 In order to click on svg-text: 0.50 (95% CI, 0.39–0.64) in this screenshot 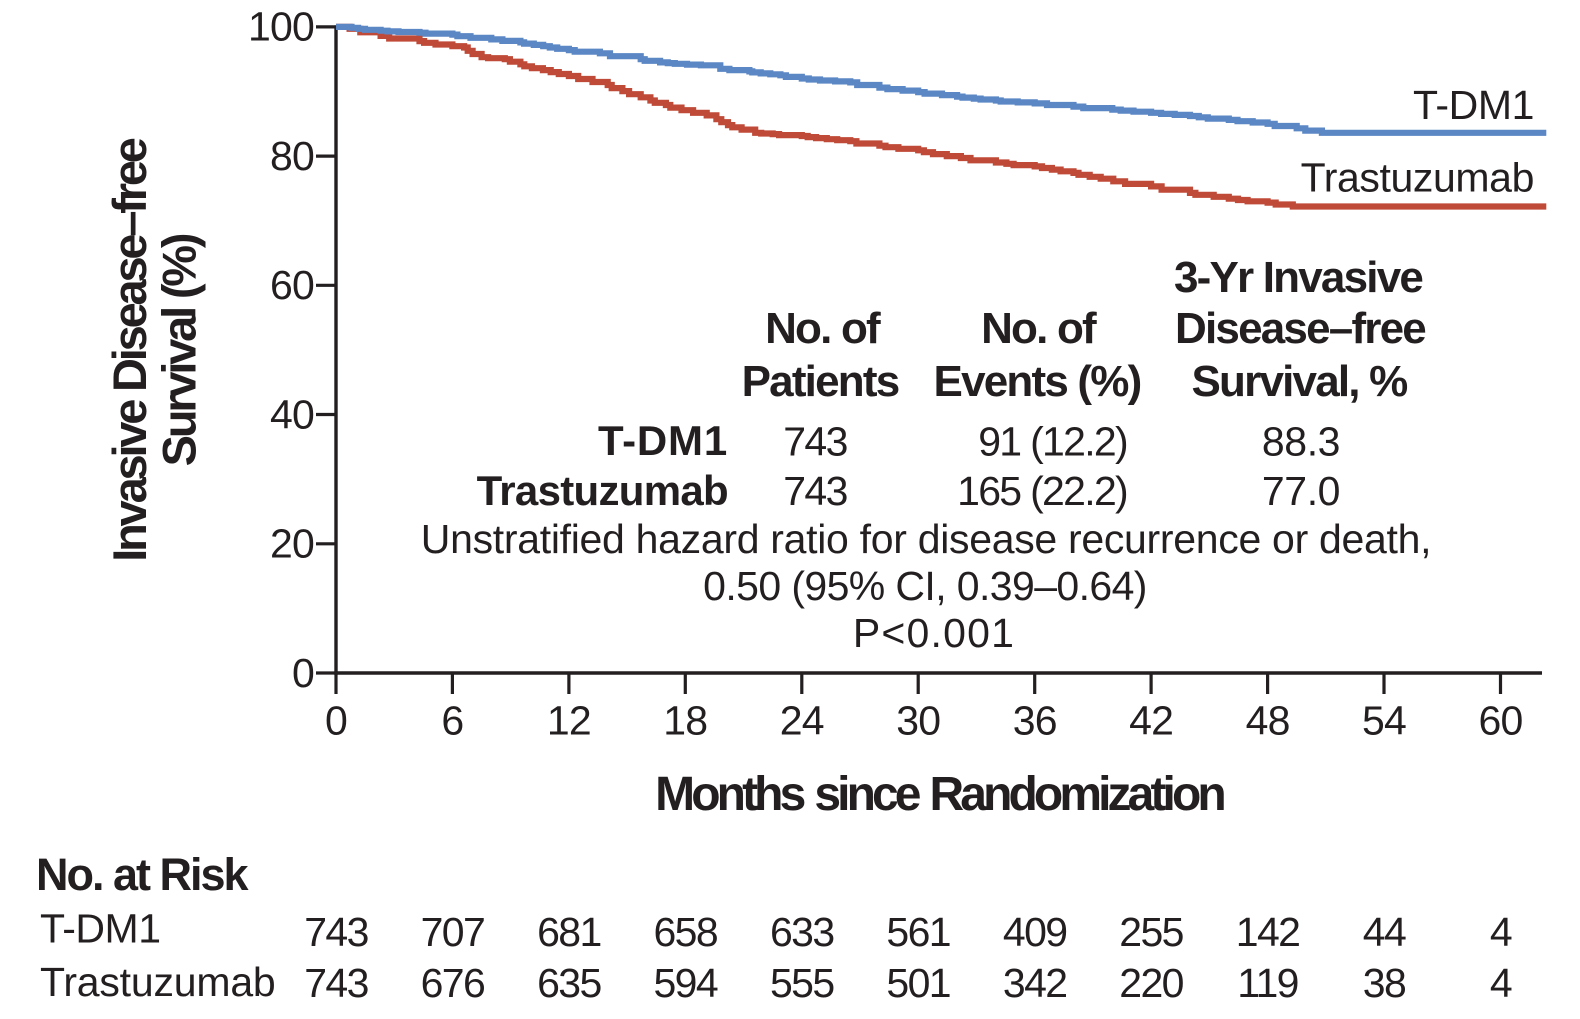, I will do `click(925, 586)`.